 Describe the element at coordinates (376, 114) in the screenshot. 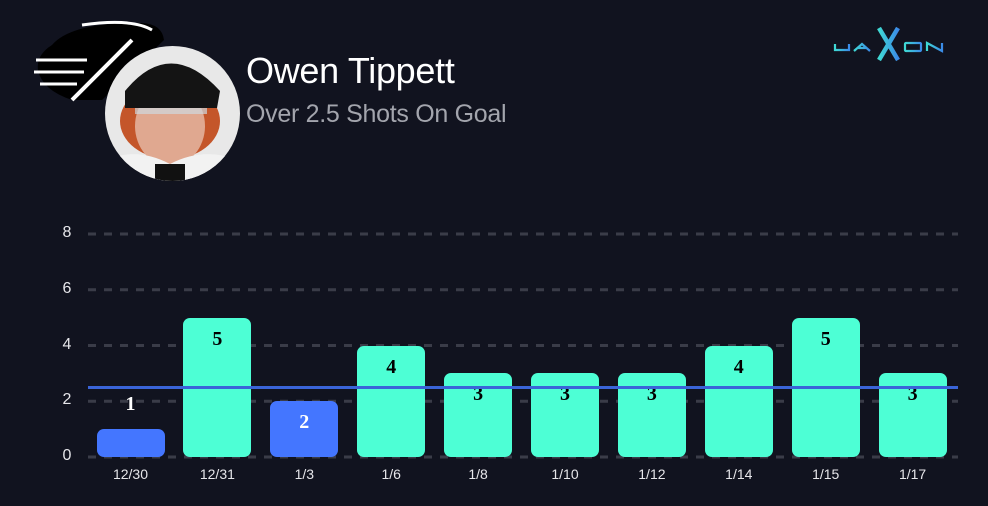

I see `prop-description: Over 2.5 Shots On Goal` at that location.